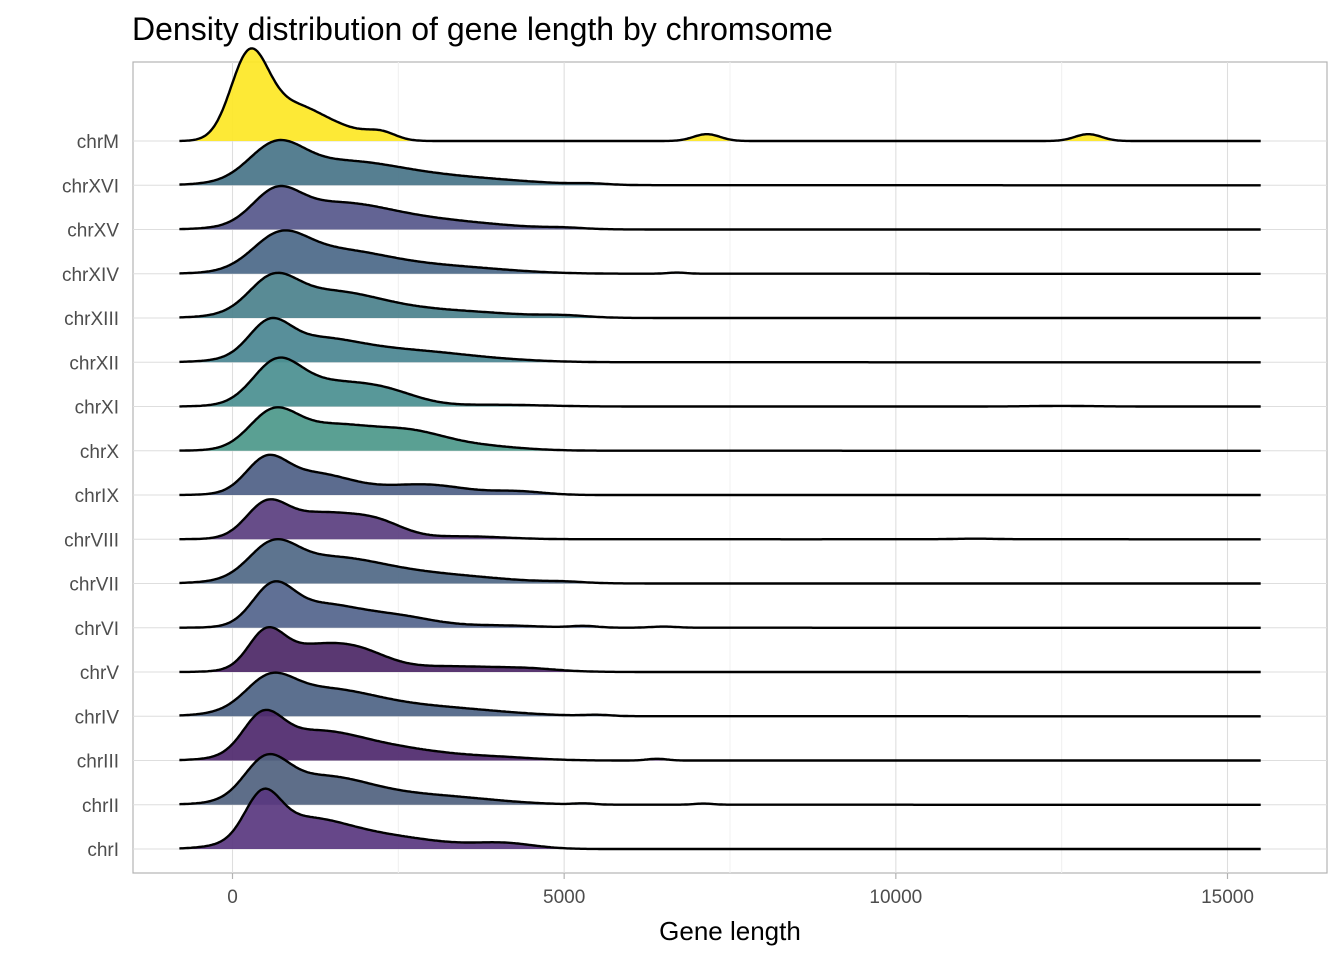 Image resolution: width=1344 pixels, height=960 pixels. What do you see at coordinates (895, 897) in the screenshot?
I see `x-tick-label: 10000` at bounding box center [895, 897].